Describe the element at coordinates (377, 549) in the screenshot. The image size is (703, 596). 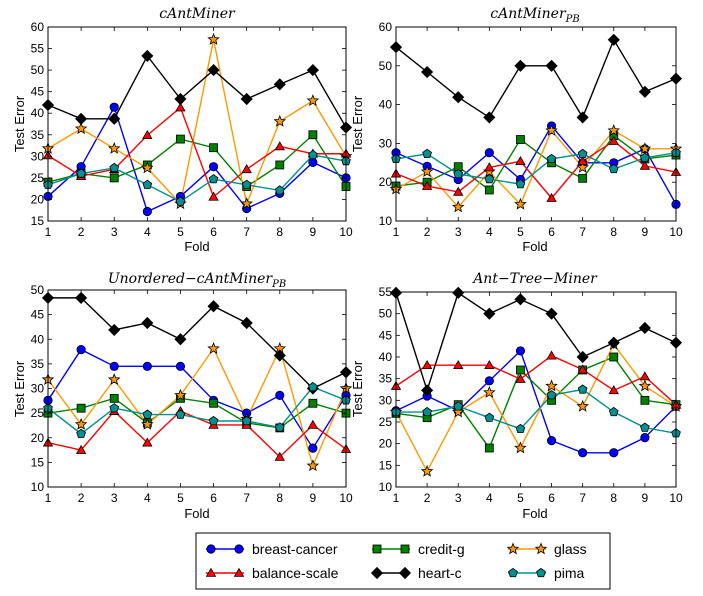
I see `legend-marker-credit-g` at that location.